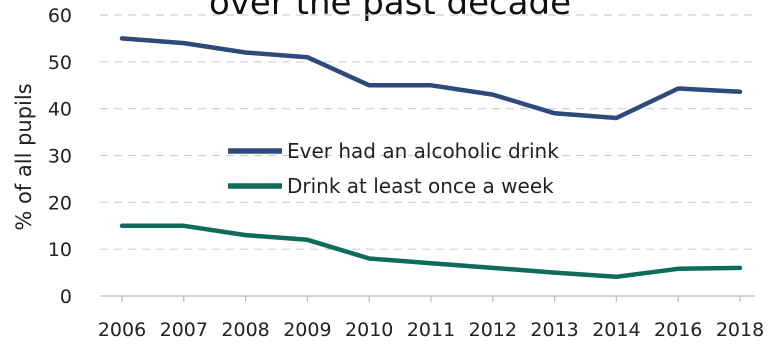  Describe the element at coordinates (616, 330) in the screenshot. I see `x-tick-label: 2014` at that location.